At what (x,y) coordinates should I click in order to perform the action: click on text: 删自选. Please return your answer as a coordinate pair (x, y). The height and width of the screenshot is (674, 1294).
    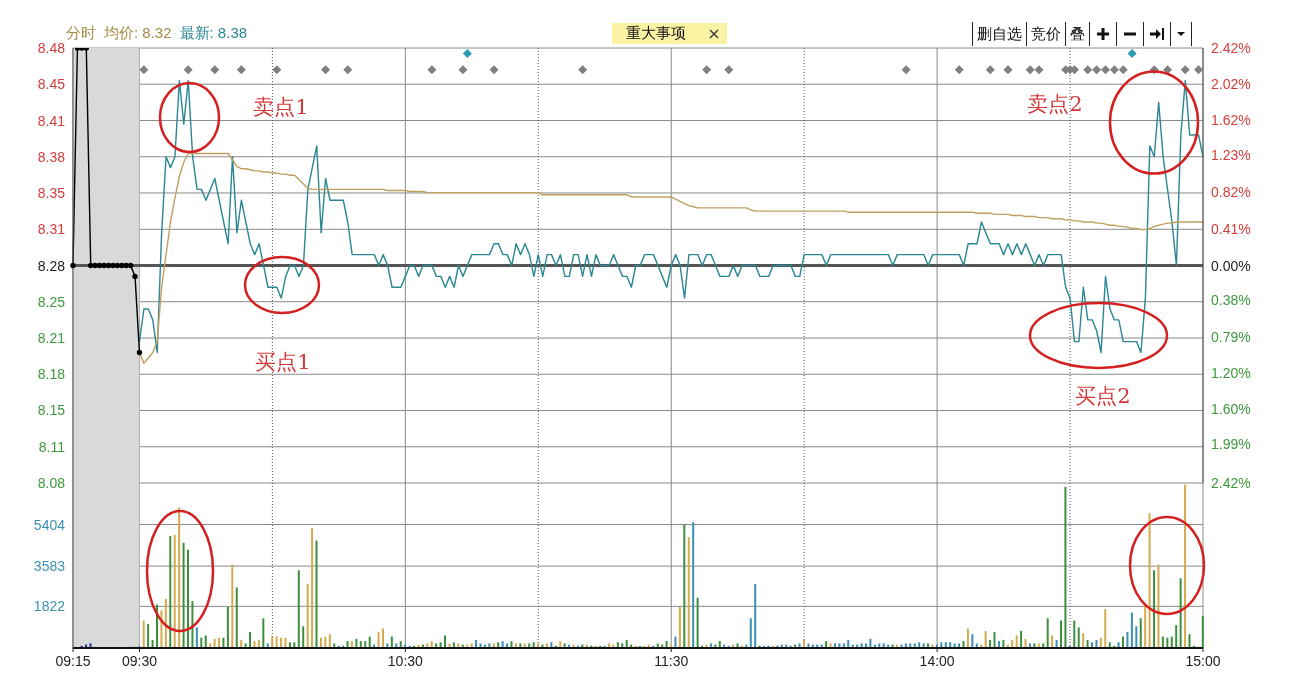
    Looking at the image, I should click on (999, 34).